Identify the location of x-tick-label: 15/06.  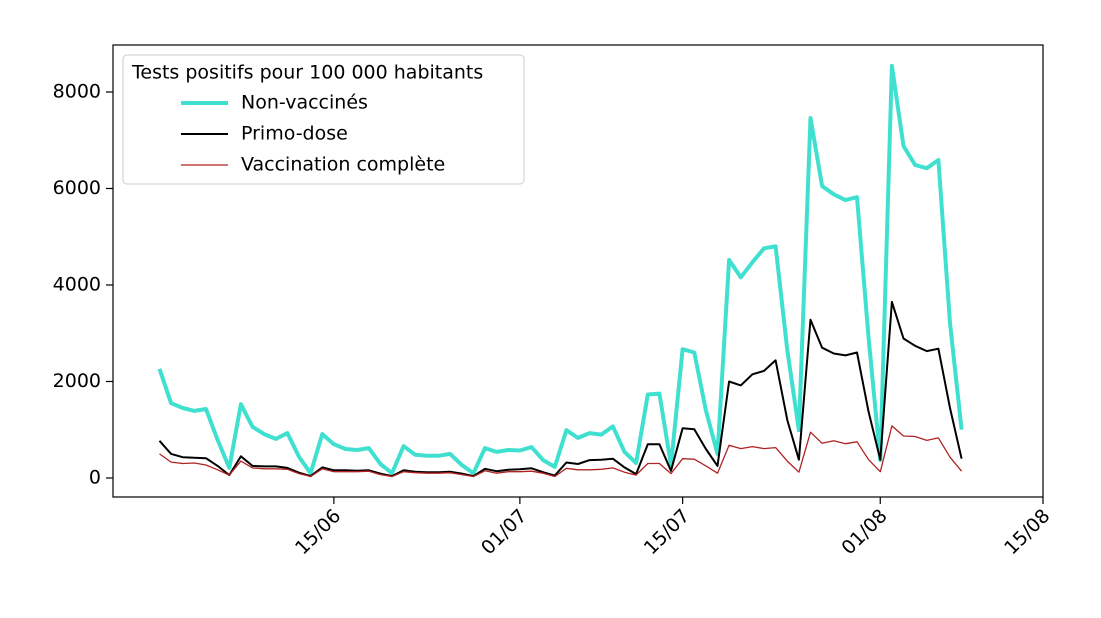
(318, 532).